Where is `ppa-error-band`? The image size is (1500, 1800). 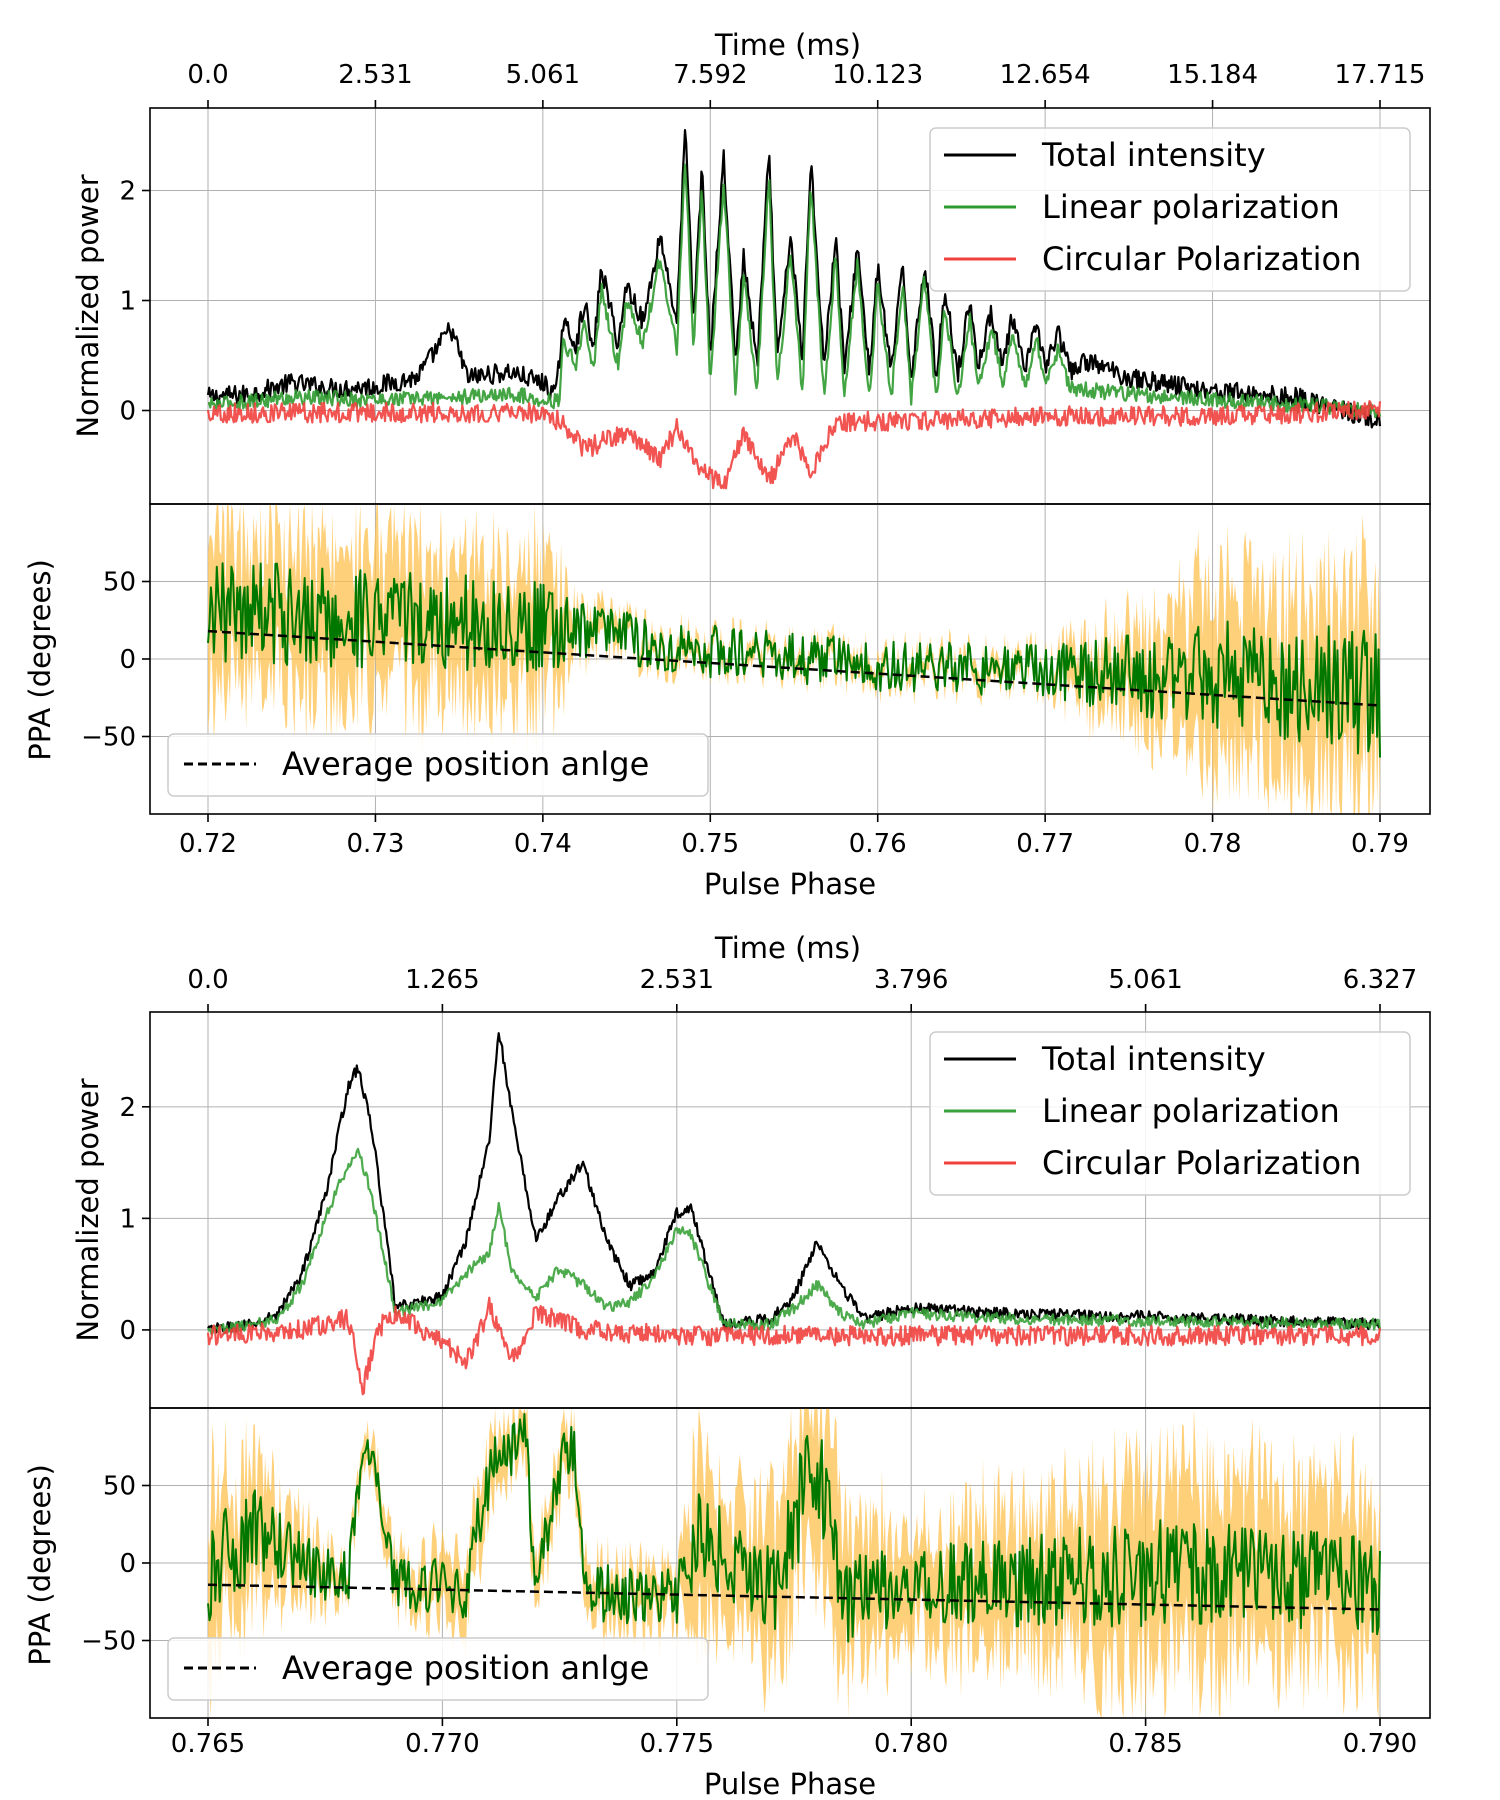
ppa-error-band is located at coordinates (794, 1563).